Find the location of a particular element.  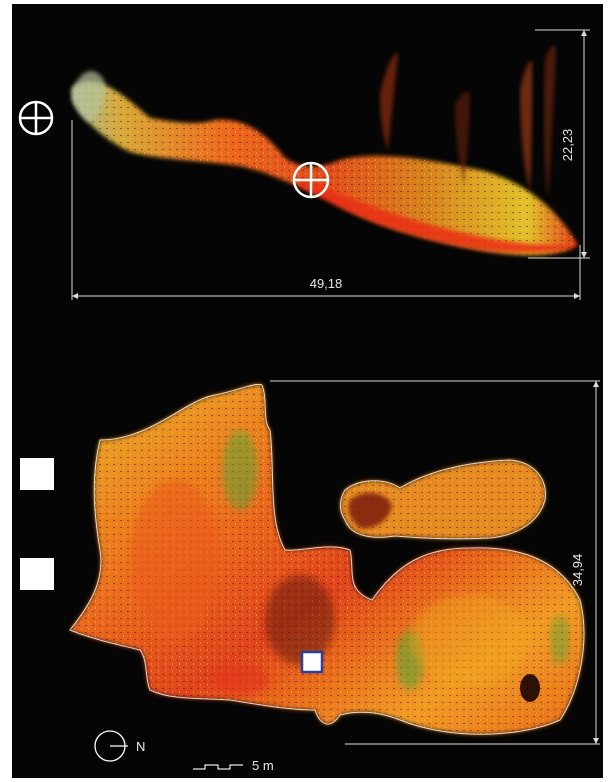

plan-upper-chamber-outline is located at coordinates (443, 499).